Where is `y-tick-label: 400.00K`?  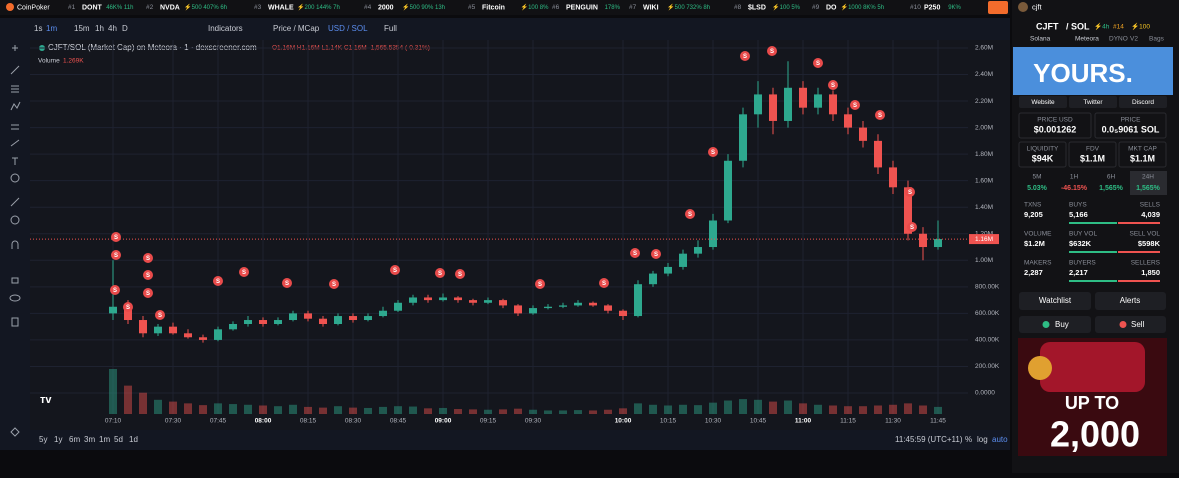 y-tick-label: 400.00K is located at coordinates (987, 340).